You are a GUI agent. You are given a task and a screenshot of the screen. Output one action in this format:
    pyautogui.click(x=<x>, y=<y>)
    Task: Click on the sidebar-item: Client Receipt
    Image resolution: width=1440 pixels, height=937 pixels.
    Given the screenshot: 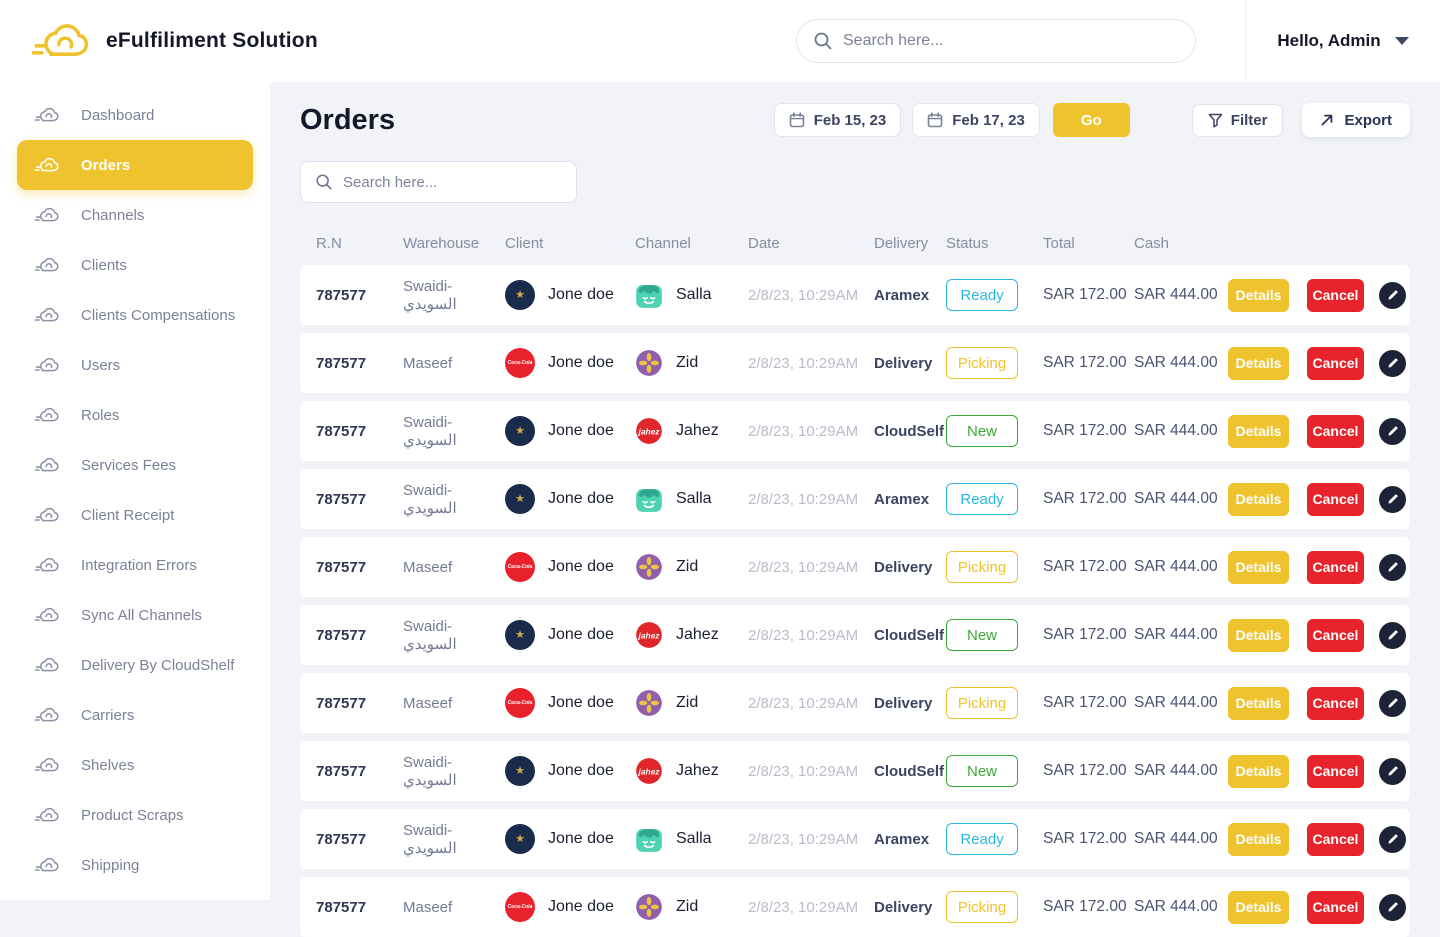 What is the action you would take?
    pyautogui.click(x=135, y=515)
    